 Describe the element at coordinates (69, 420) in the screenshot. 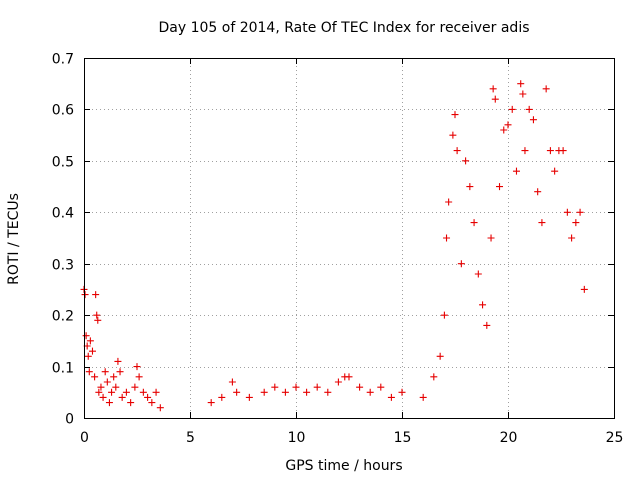

I see `y-tick-label: 0` at that location.